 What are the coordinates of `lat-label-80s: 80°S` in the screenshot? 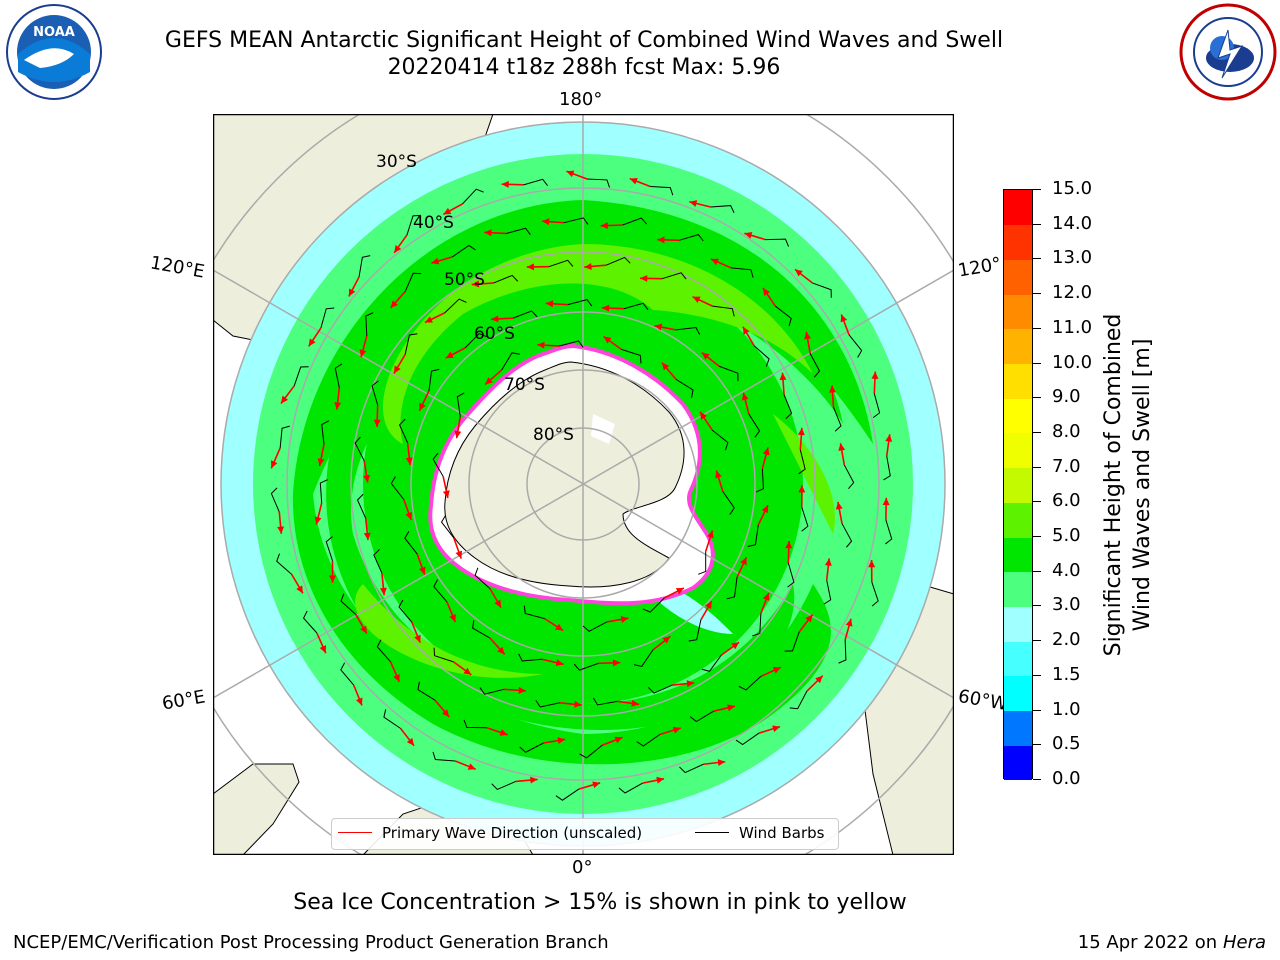 It's located at (553, 435).